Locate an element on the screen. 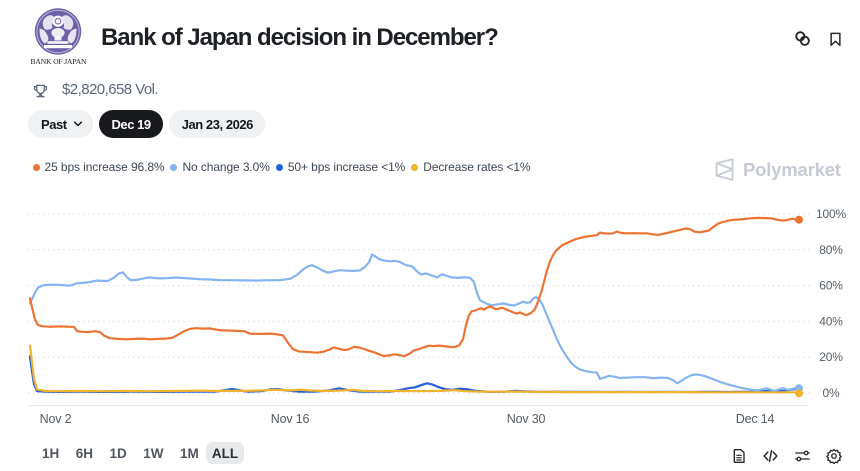 The image size is (860, 471). svg-text: BANK OF JAPAN is located at coordinates (59, 61).